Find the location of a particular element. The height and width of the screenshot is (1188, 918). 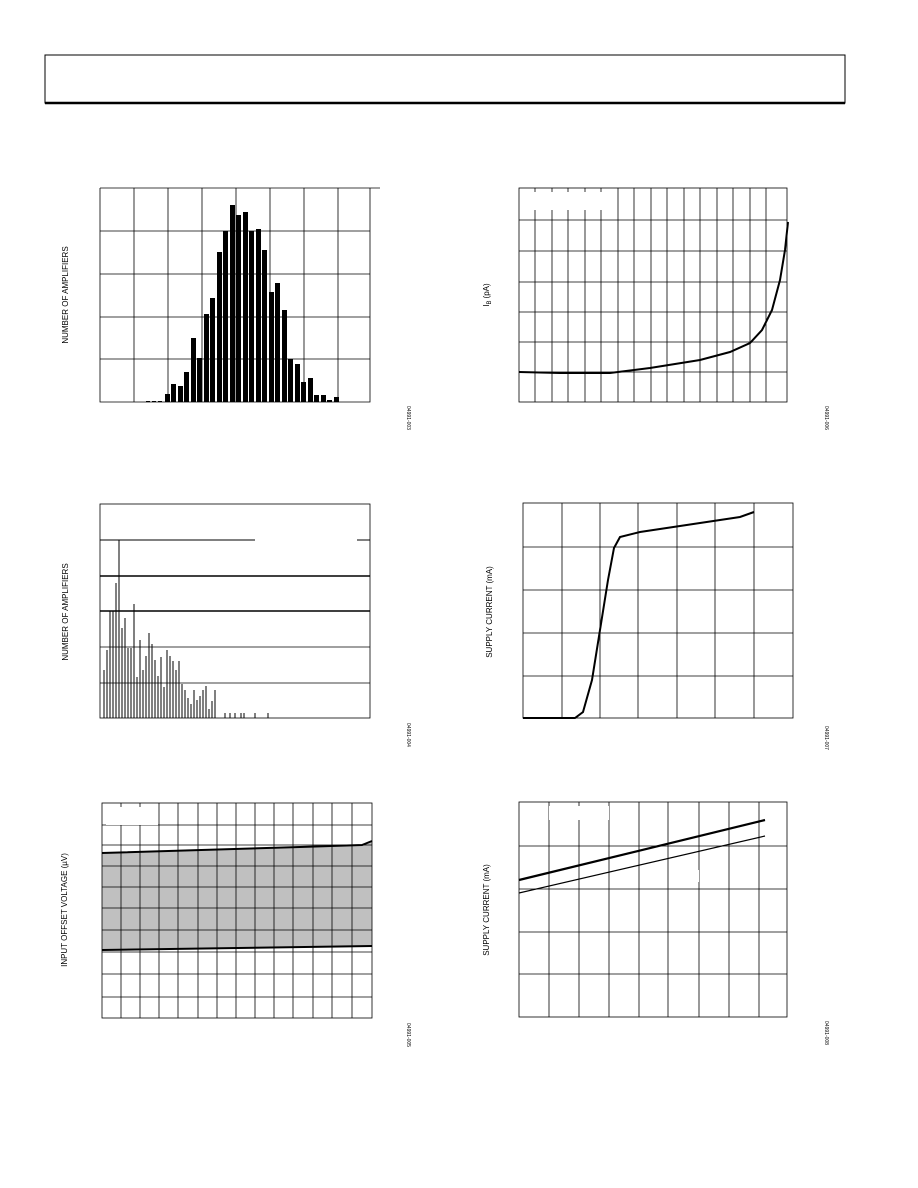

shaded-band is located at coordinates (237, 895).